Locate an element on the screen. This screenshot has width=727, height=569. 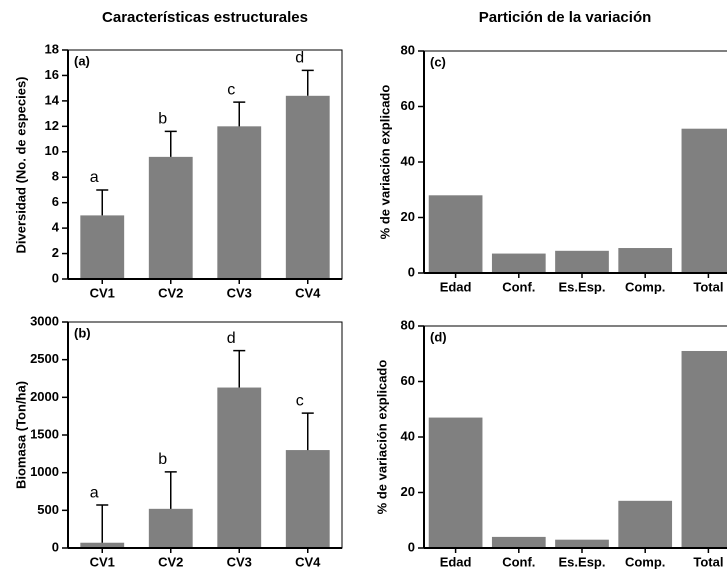
y-axis-label: Diversidad (No. de especies) is located at coordinates (20, 164).